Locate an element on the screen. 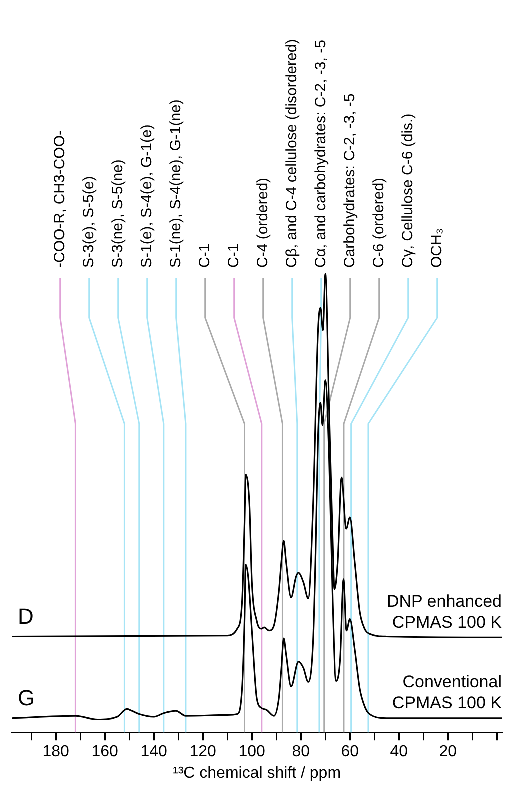 This screenshot has height=791, width=505. x-tick-label: 80 is located at coordinates (301, 752).